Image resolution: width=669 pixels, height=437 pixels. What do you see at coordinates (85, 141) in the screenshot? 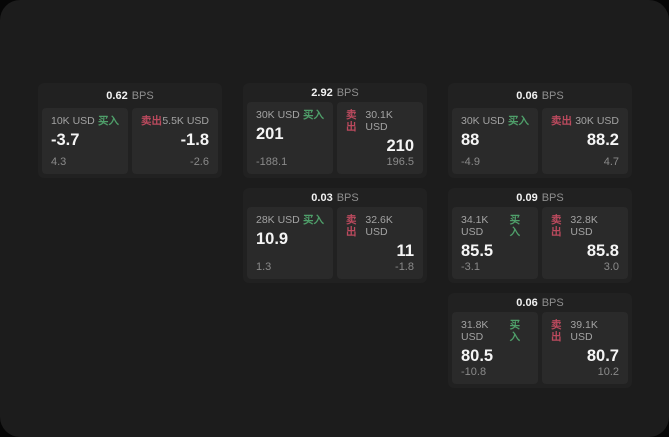
I see `buy-panel: 10K USD 买入 -3.7 4.3` at bounding box center [85, 141].